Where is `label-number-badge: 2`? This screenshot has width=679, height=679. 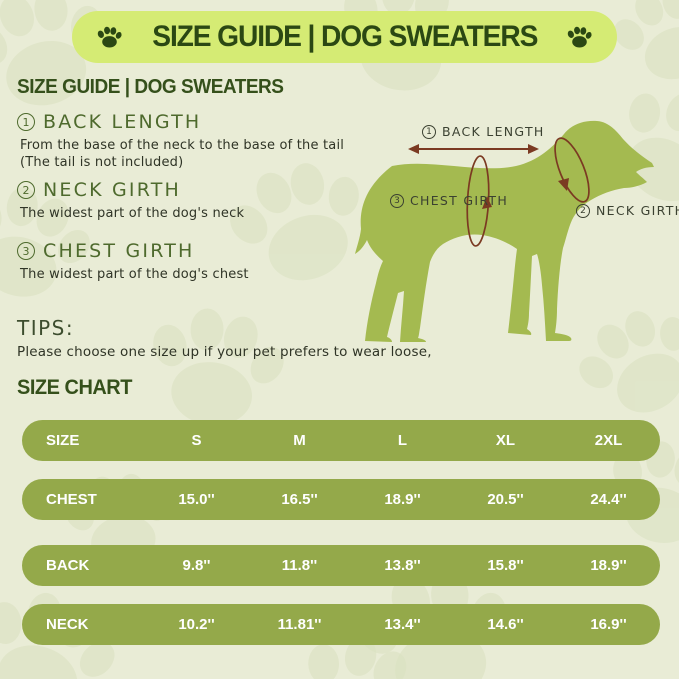
label-number-badge: 2 is located at coordinates (583, 210).